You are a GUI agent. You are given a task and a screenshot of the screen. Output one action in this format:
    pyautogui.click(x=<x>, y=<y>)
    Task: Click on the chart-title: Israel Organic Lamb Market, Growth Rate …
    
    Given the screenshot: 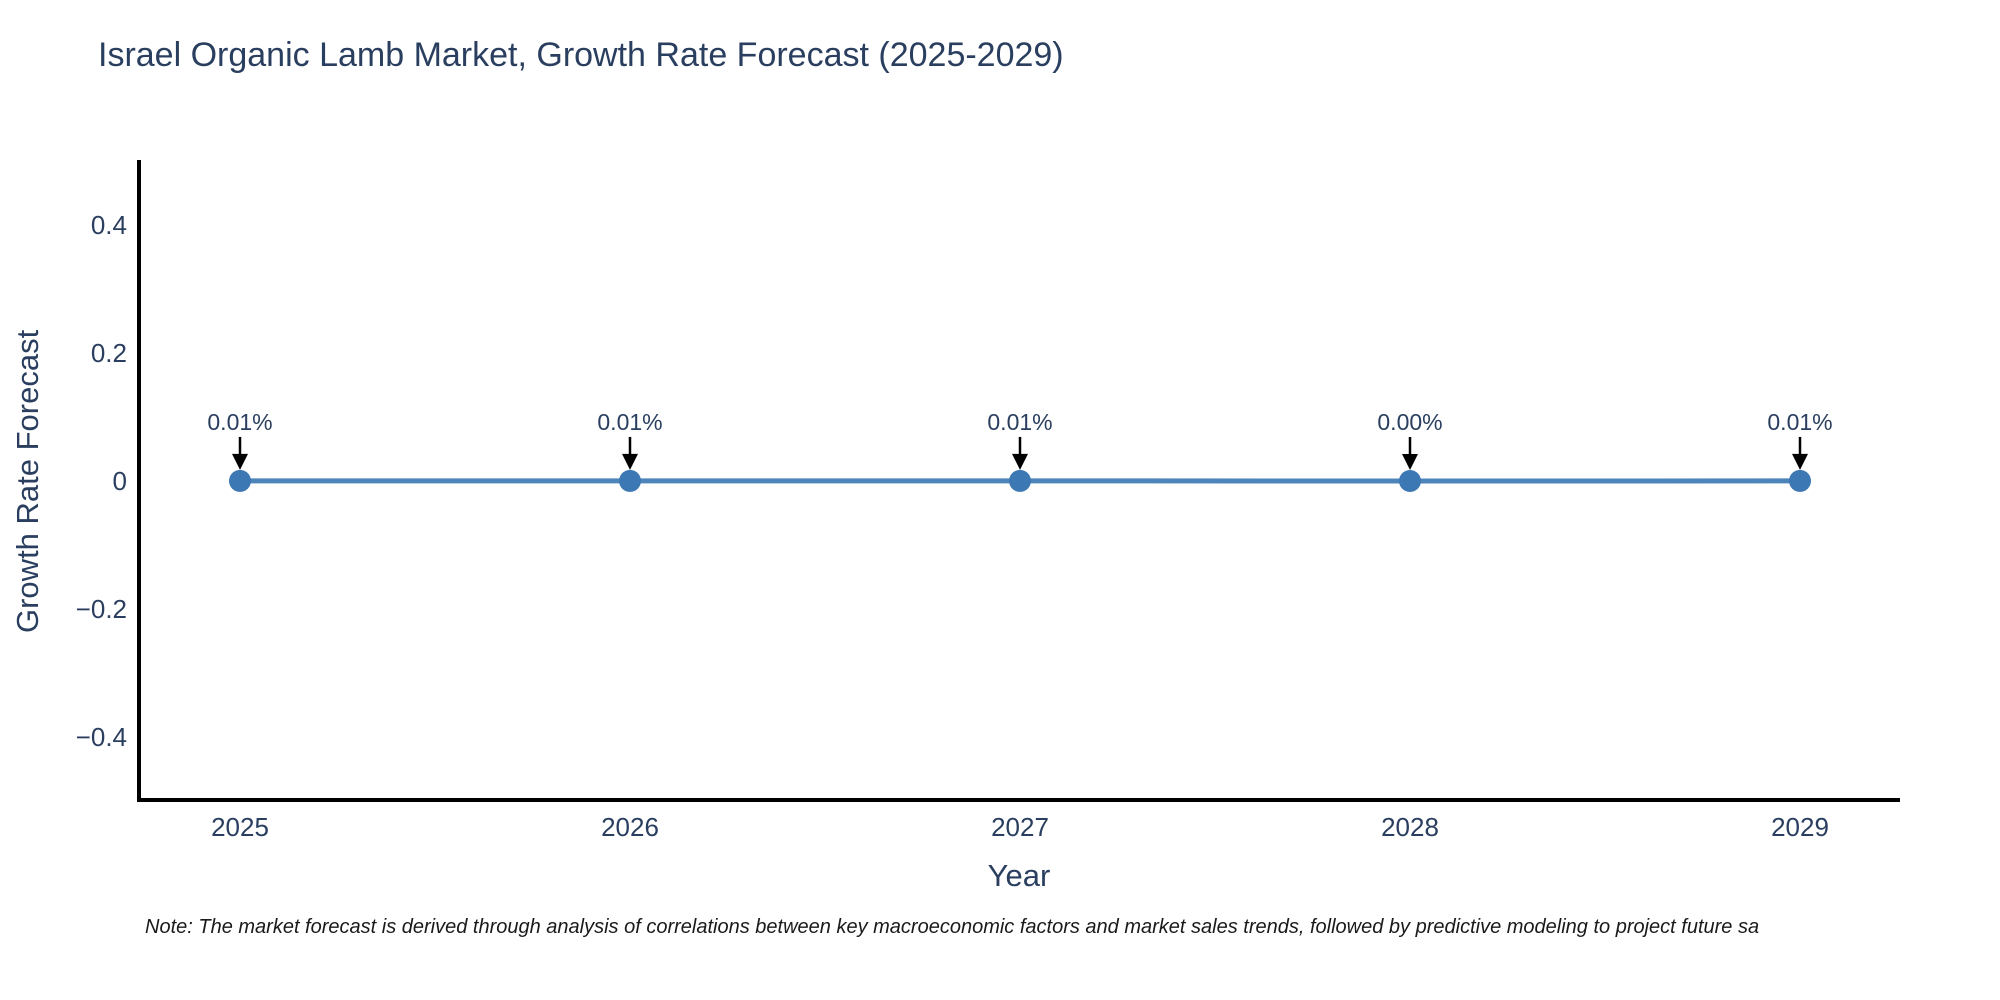 What is the action you would take?
    pyautogui.click(x=581, y=55)
    